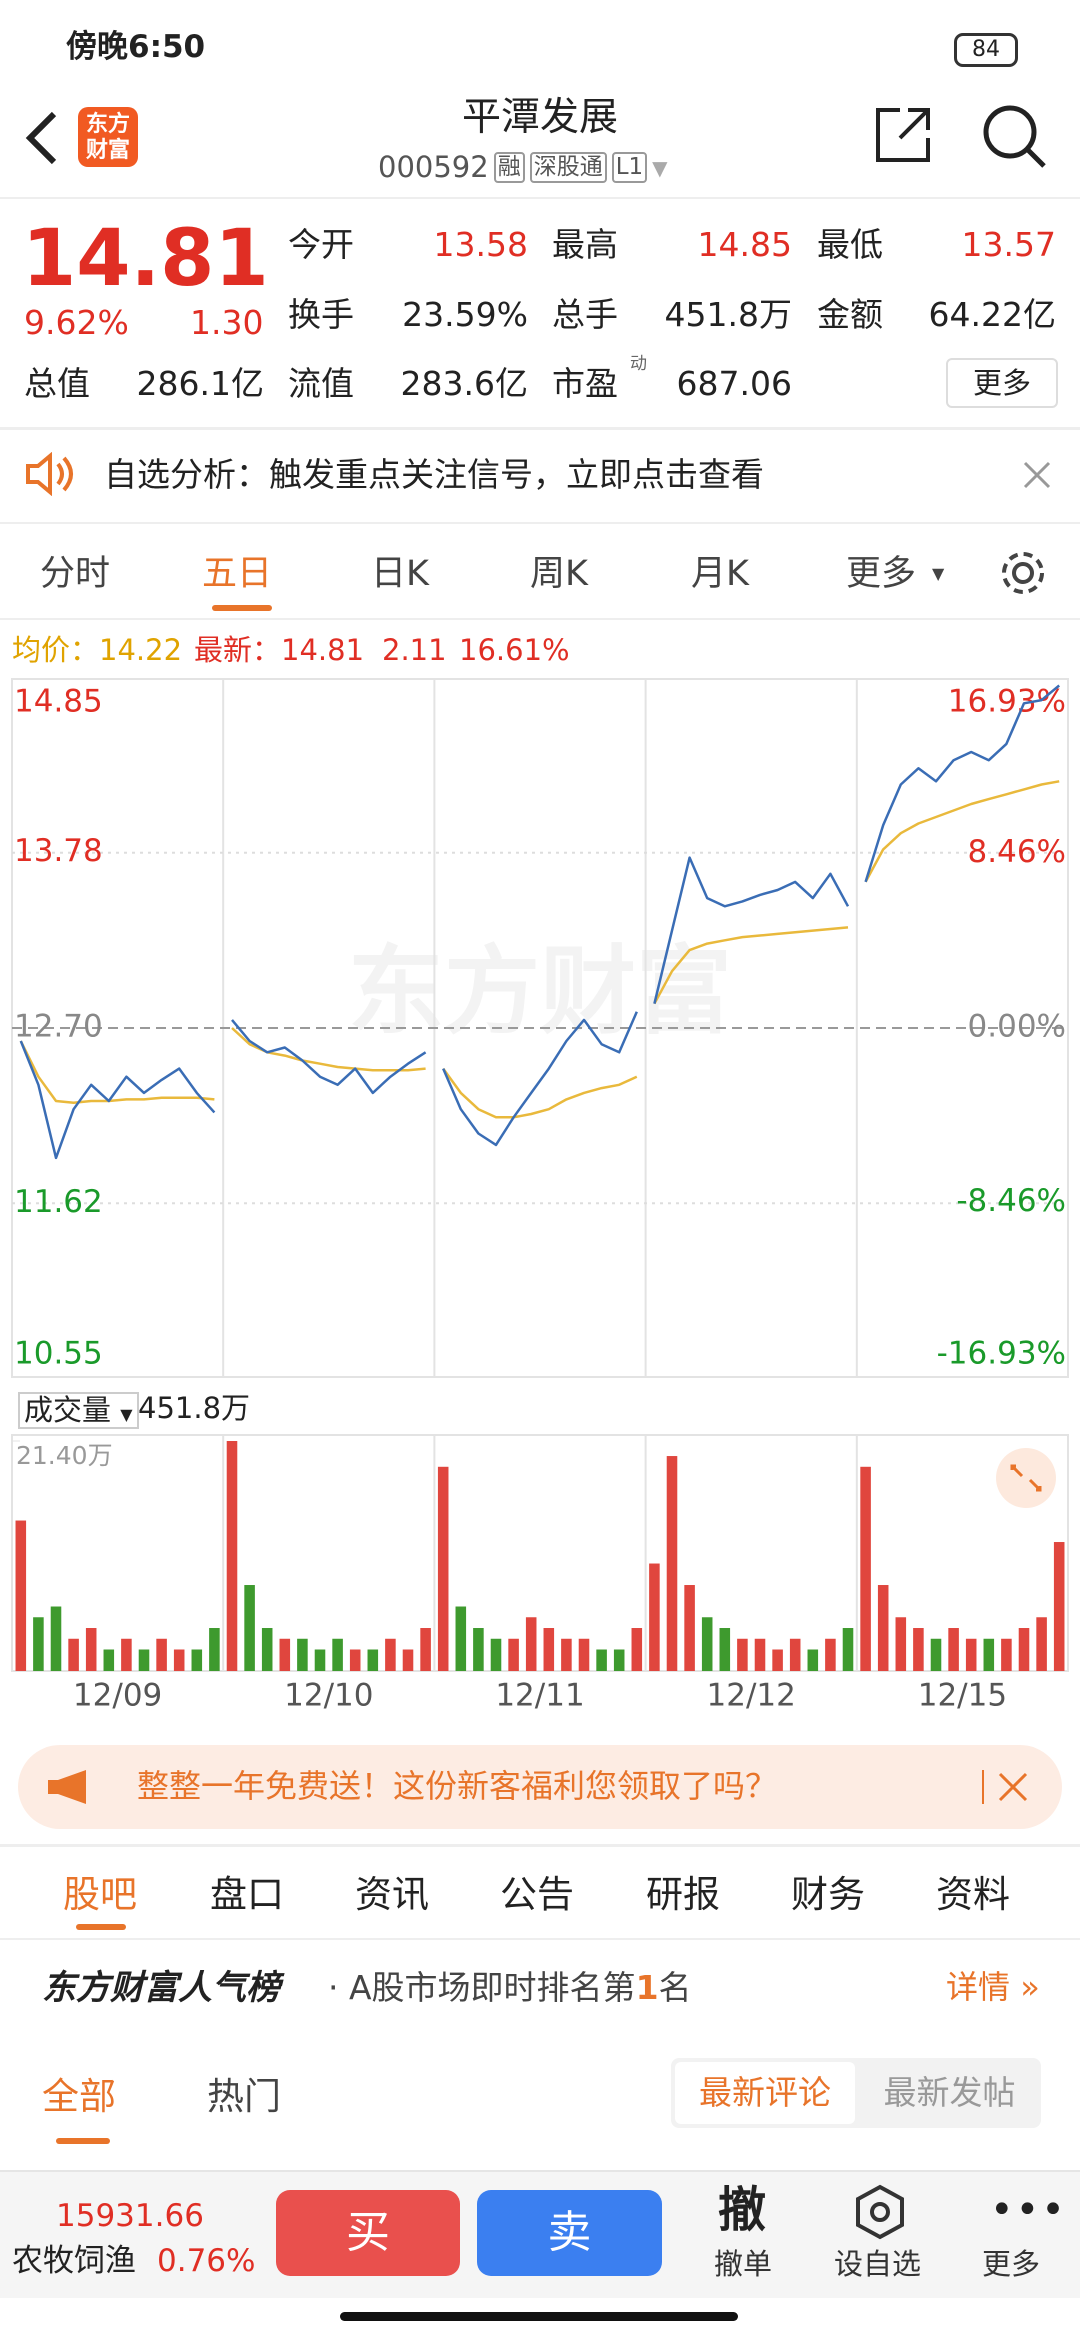  I want to click on tag: L1, so click(629, 167).